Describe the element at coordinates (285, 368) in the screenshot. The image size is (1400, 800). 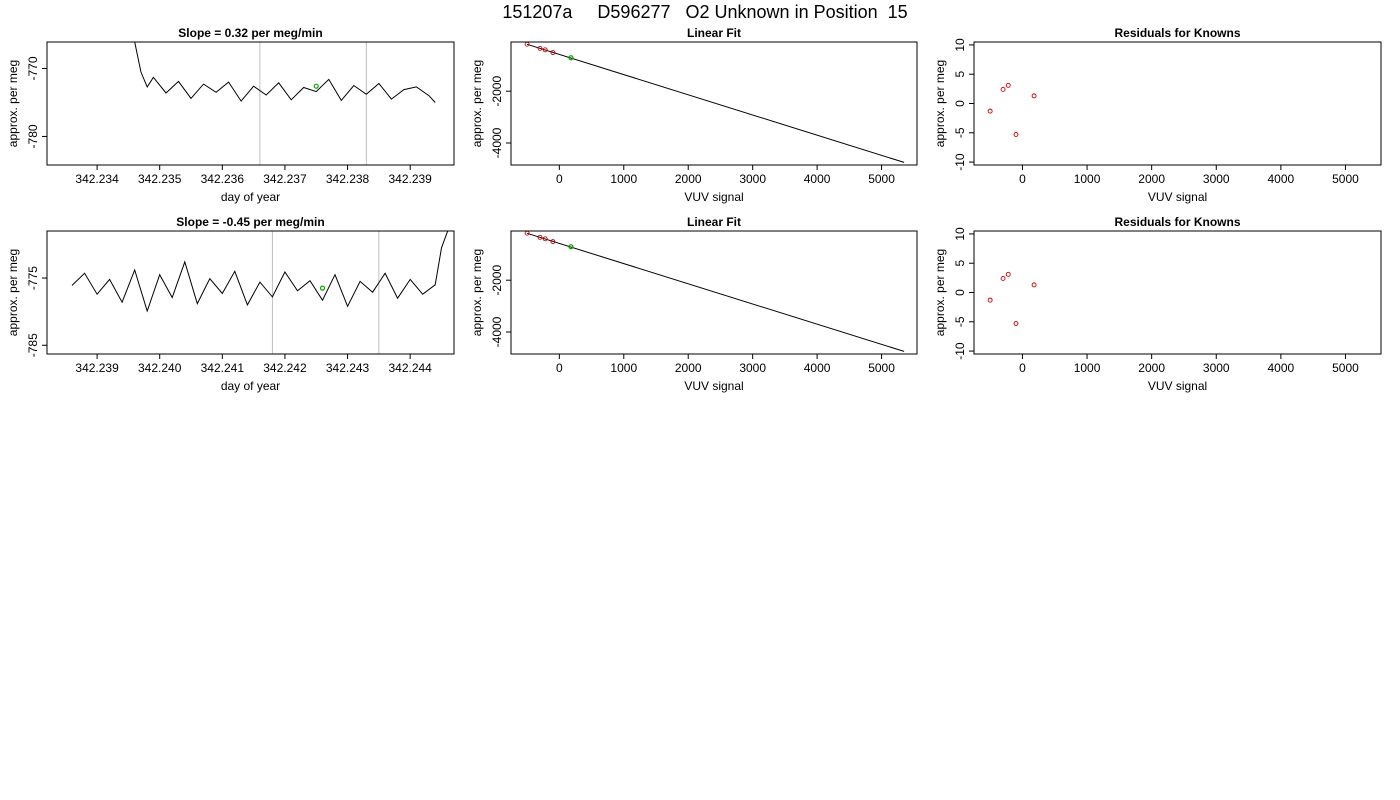
I see `x-tick-label: 342.242` at that location.